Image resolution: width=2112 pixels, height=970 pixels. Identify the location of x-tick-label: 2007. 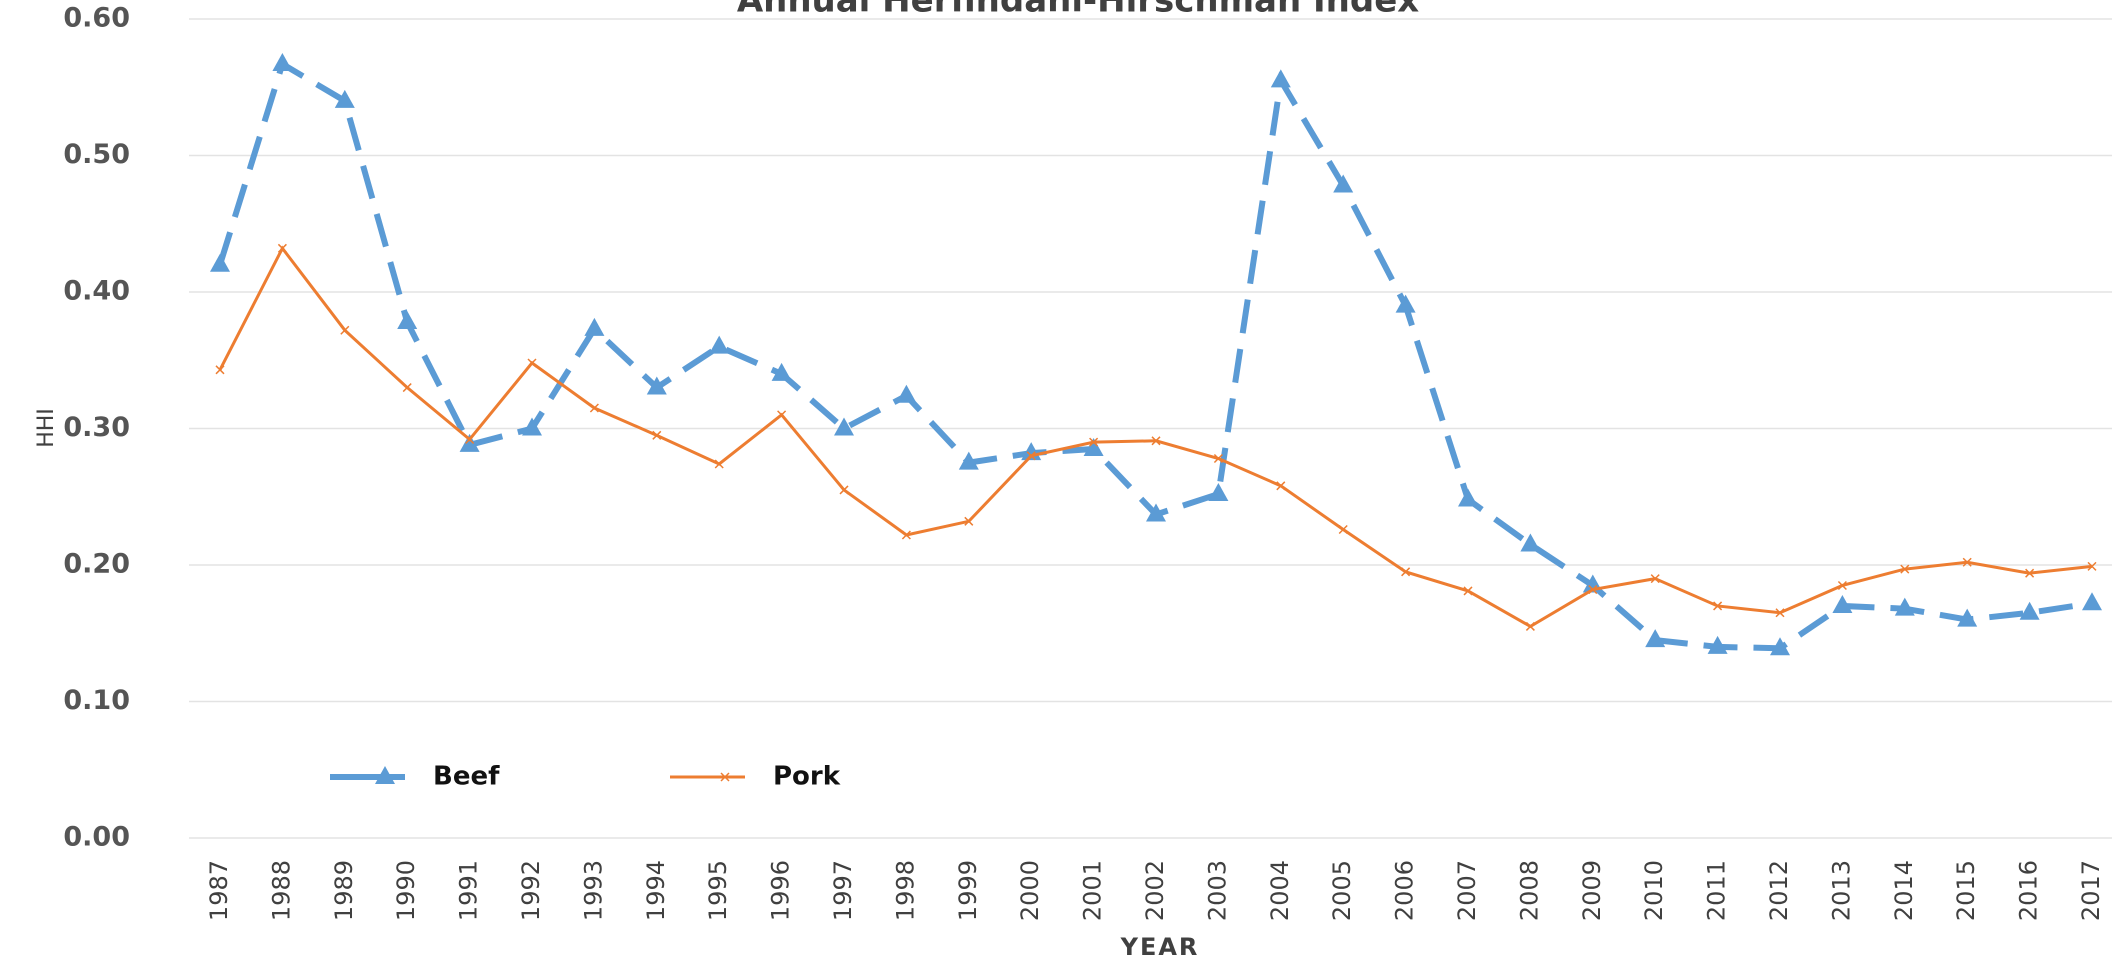
(1467, 890).